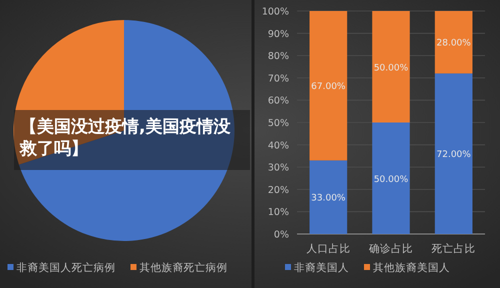  What do you see at coordinates (328, 87) in the screenshot?
I see `data-label: 67.00%` at bounding box center [328, 87].